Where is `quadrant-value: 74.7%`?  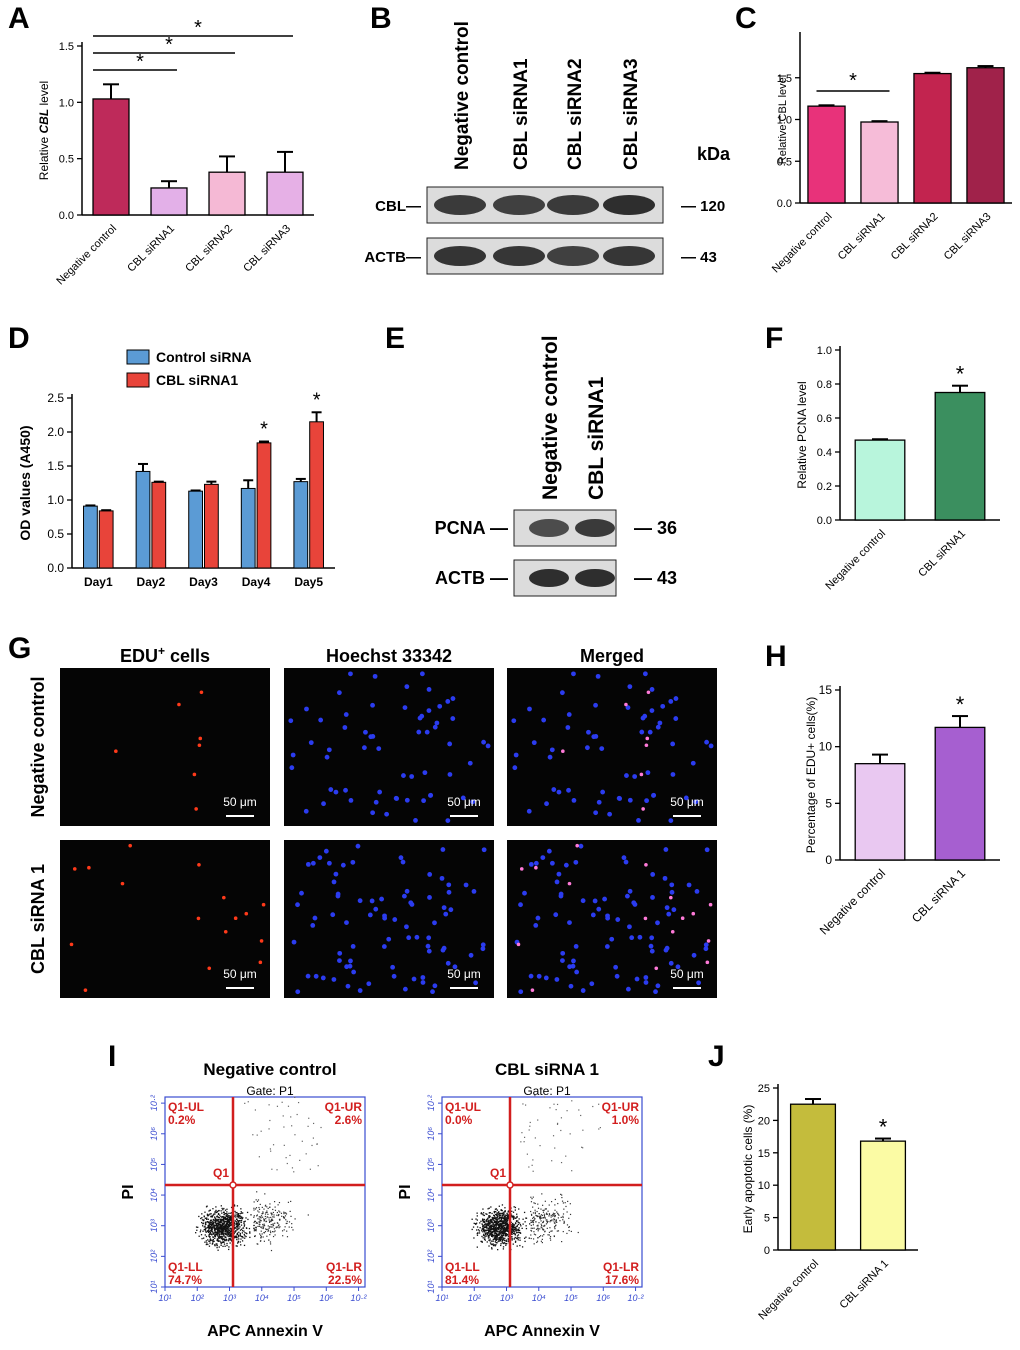
quadrant-value: 74.7% is located at coordinates (185, 1280).